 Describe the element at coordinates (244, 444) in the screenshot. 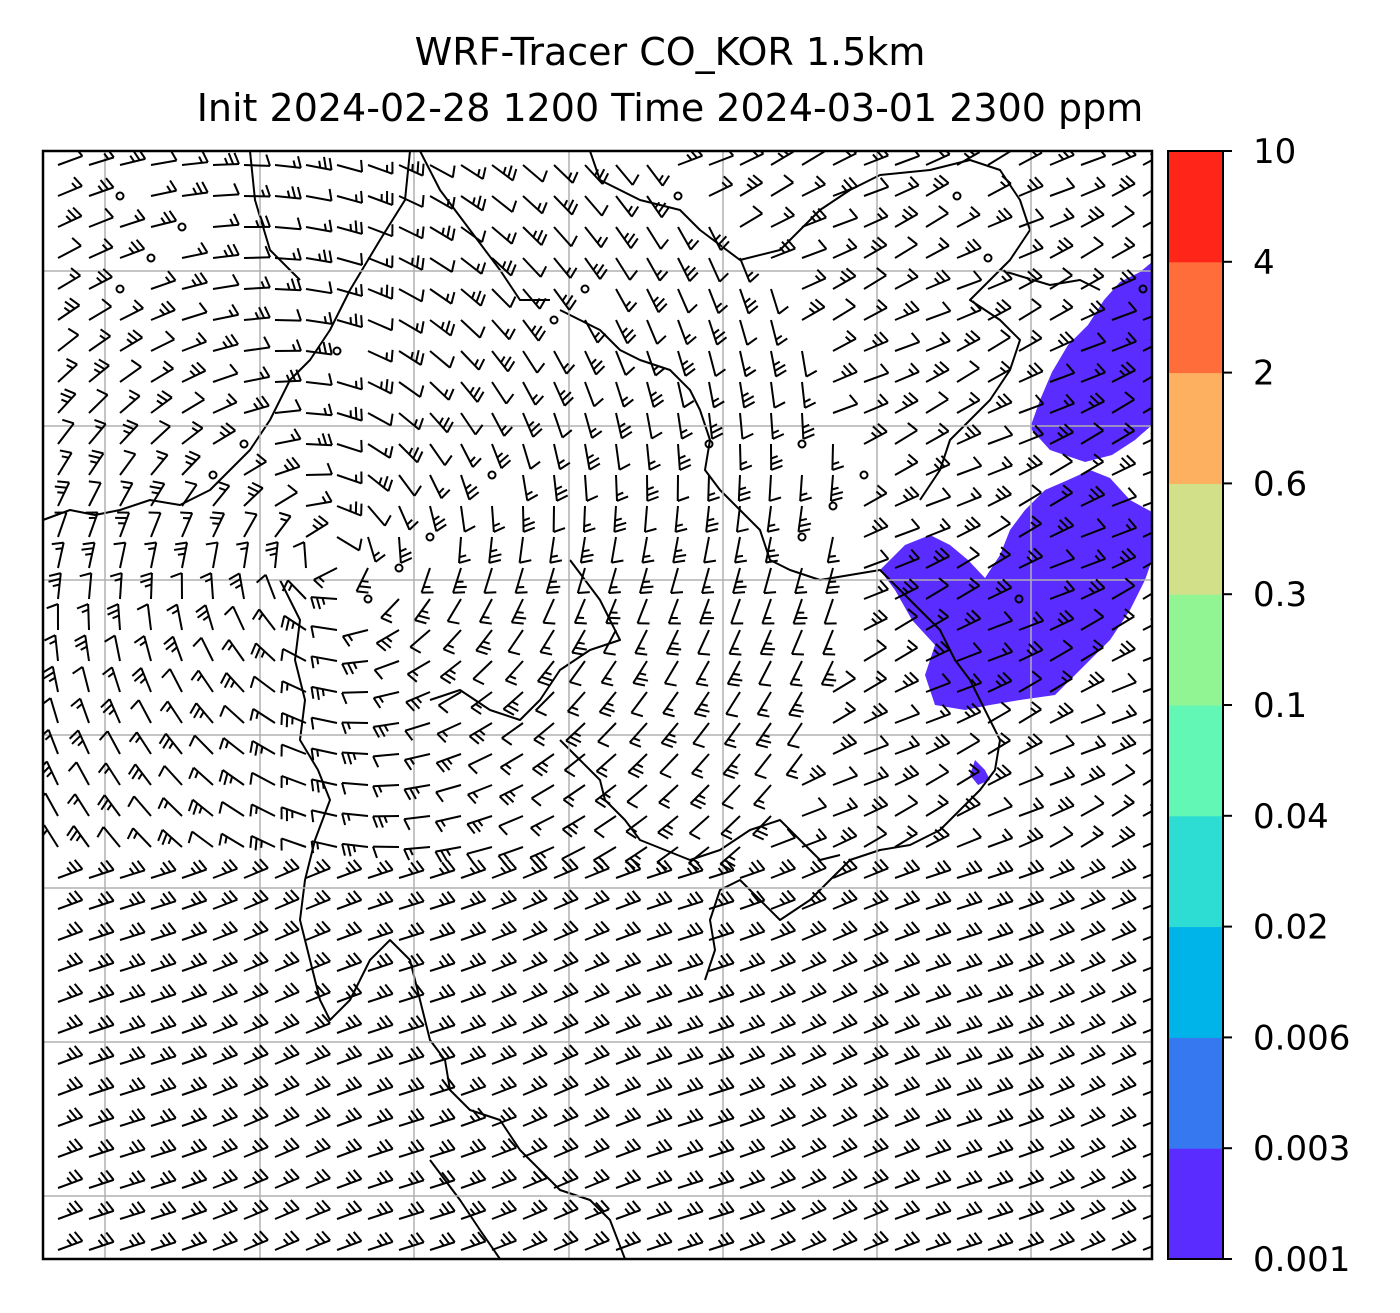

I see `calm-wind-circle-icon` at that location.